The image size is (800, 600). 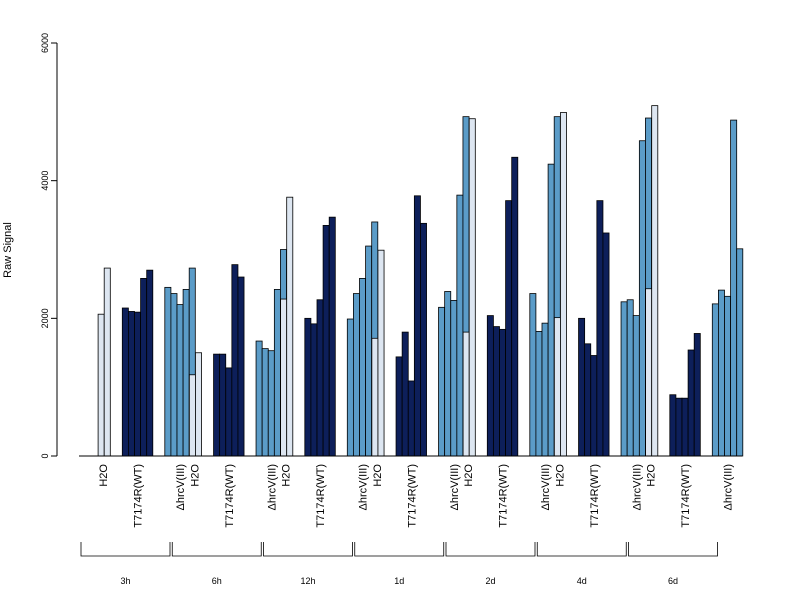 I want to click on group-label: 3h, so click(x=125, y=581).